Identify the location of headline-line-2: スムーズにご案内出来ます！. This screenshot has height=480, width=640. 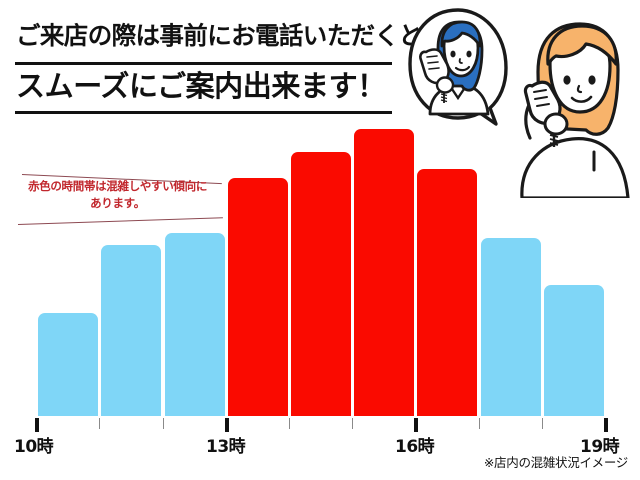
(201, 86).